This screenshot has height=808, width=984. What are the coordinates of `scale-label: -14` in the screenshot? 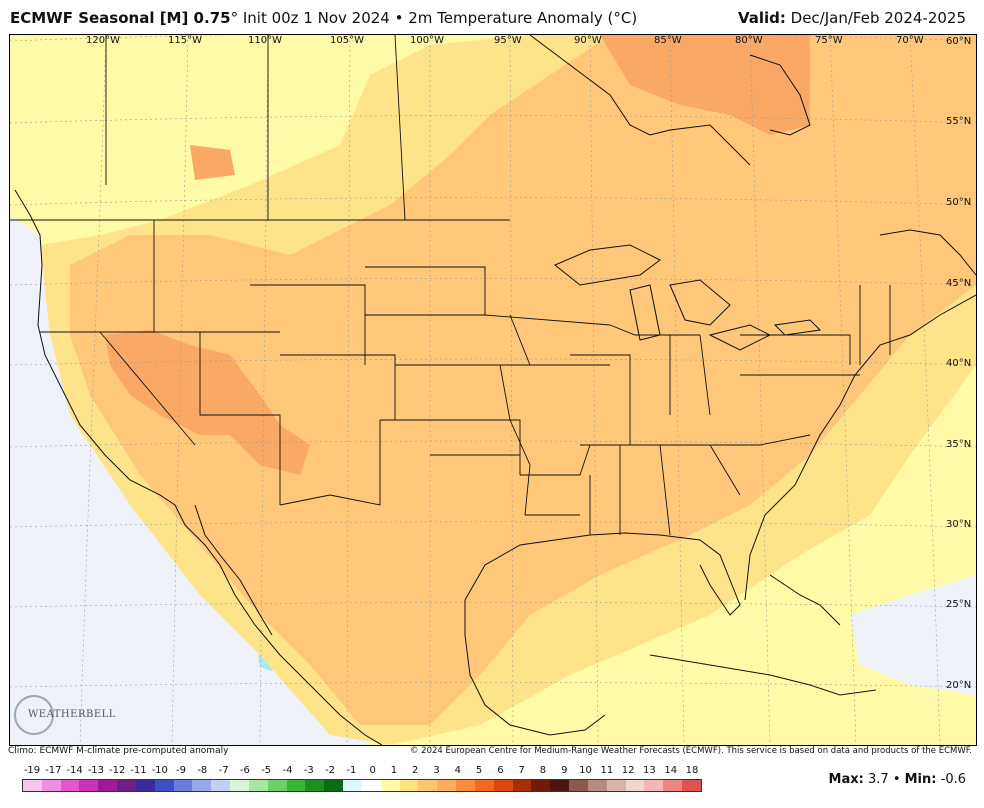 It's located at (74, 770).